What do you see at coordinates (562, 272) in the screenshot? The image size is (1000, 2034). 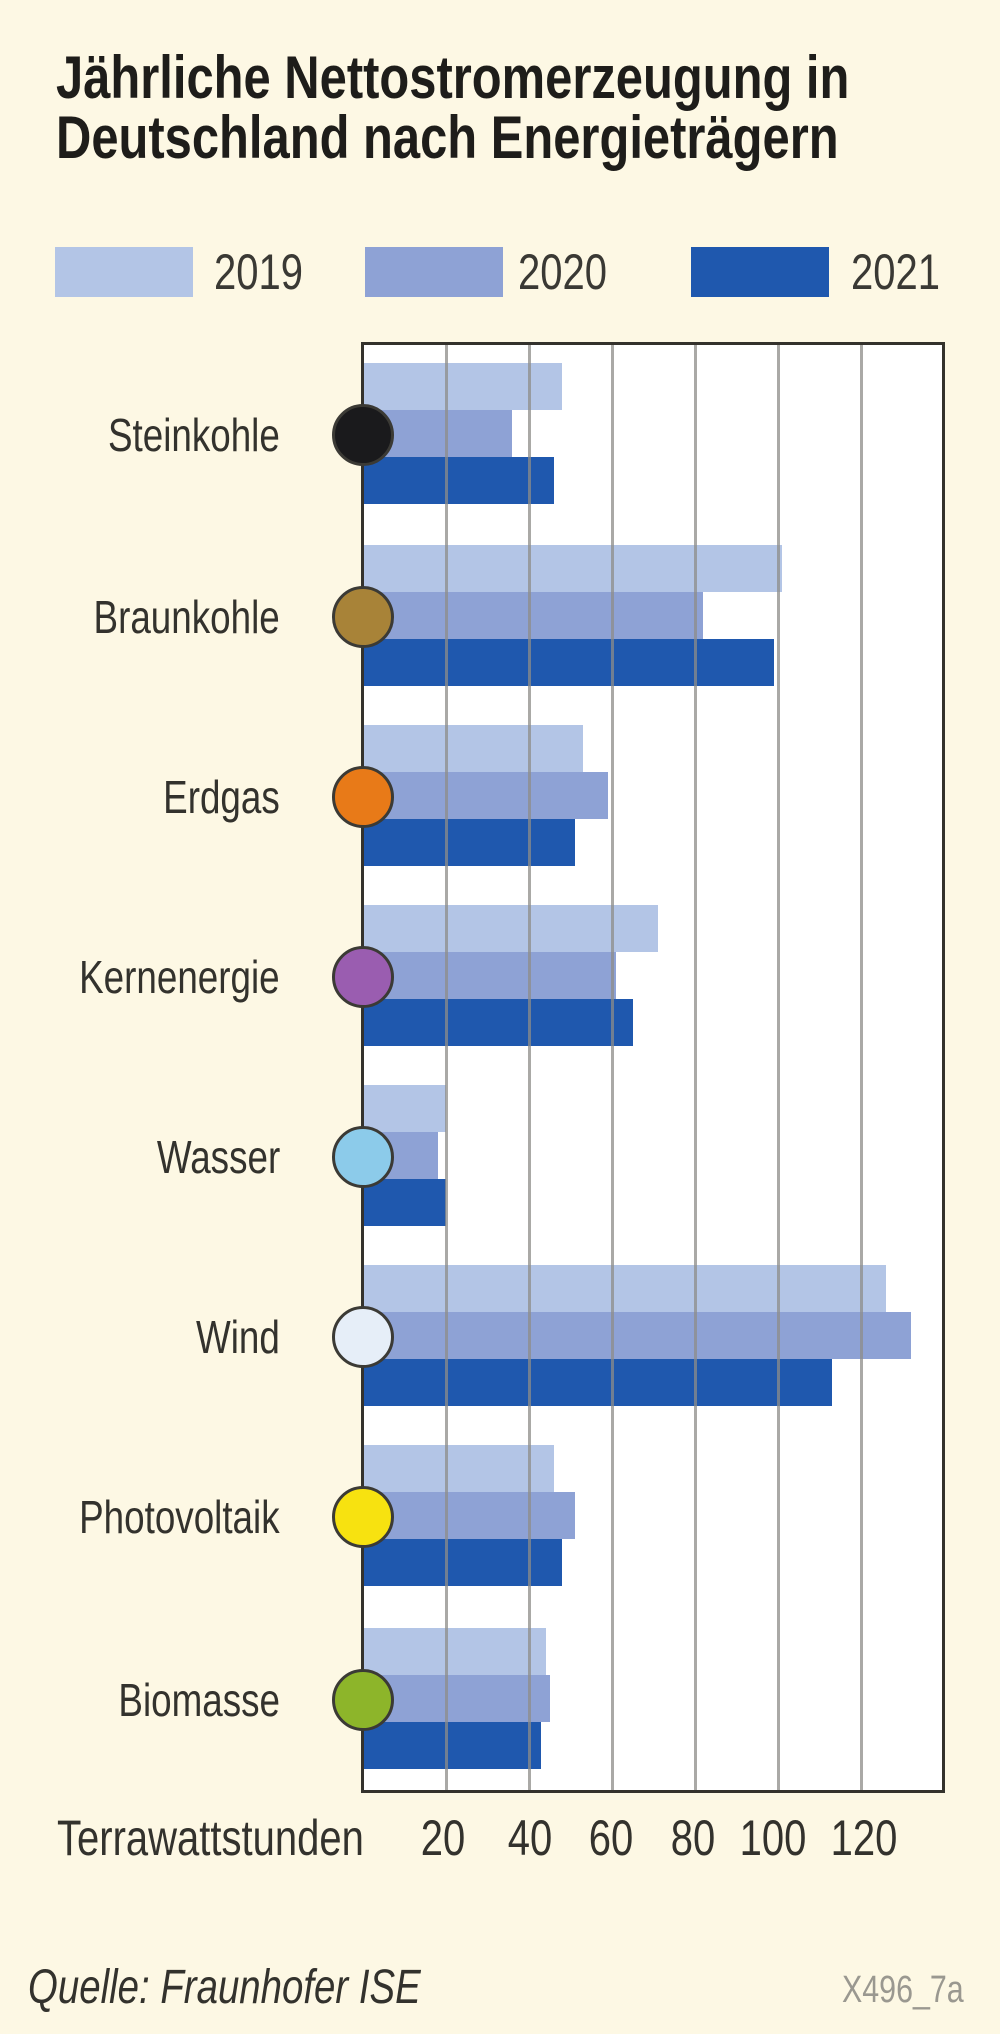 I see `legend-label-2020: 2020` at bounding box center [562, 272].